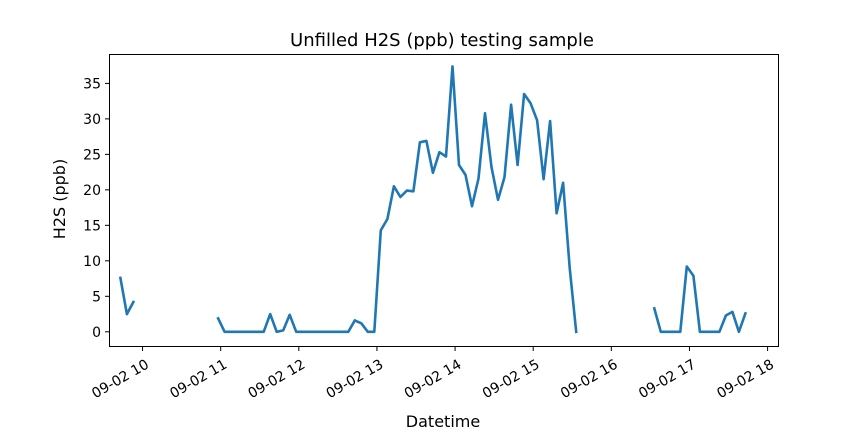 The image size is (864, 432). What do you see at coordinates (92, 84) in the screenshot?
I see `y-tick-label: 35` at bounding box center [92, 84].